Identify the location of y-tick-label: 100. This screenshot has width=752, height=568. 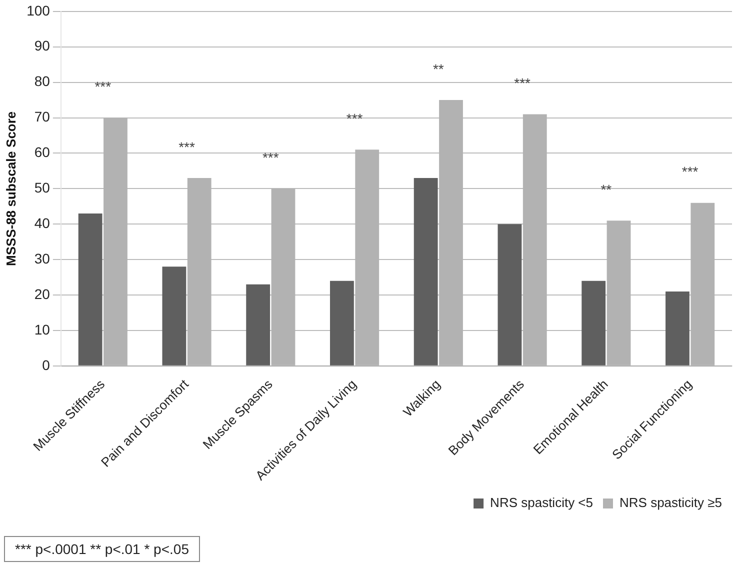
(38, 10).